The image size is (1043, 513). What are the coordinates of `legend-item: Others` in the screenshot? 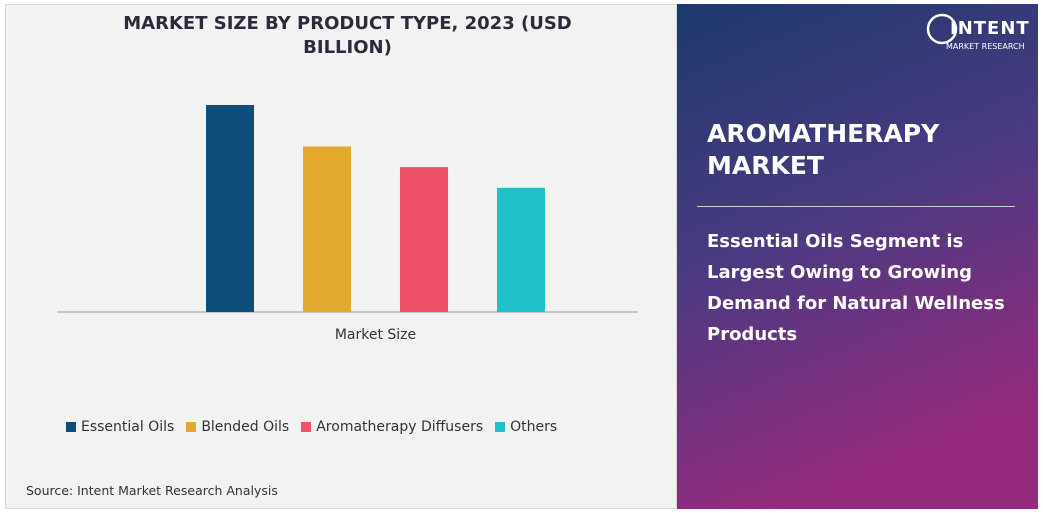 It's located at (526, 427).